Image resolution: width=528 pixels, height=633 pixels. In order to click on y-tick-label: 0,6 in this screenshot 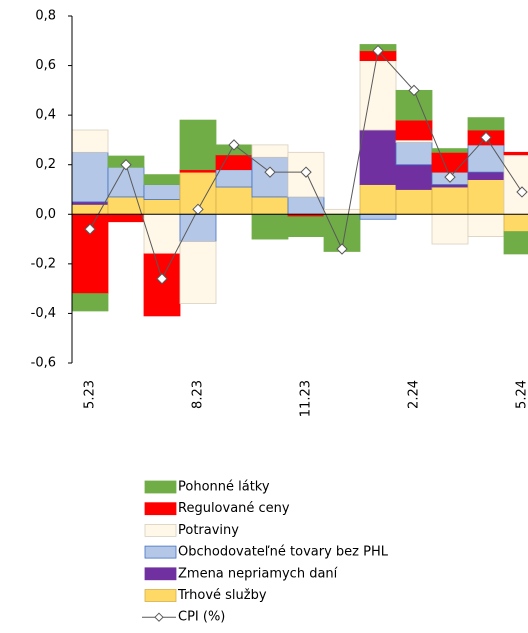, I will do `click(45, 65)`.